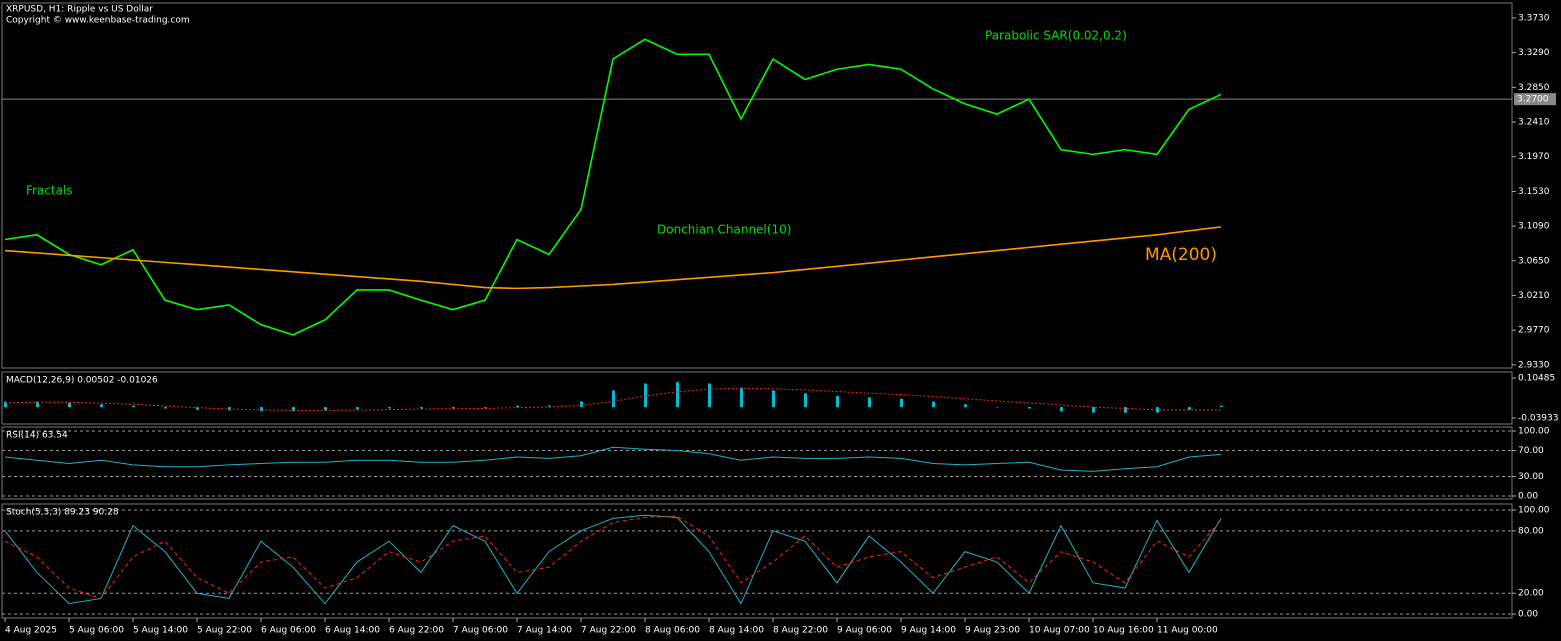 The height and width of the screenshot is (641, 1561). What do you see at coordinates (1536, 379) in the screenshot?
I see `y-tick-label: 0.10485` at bounding box center [1536, 379].